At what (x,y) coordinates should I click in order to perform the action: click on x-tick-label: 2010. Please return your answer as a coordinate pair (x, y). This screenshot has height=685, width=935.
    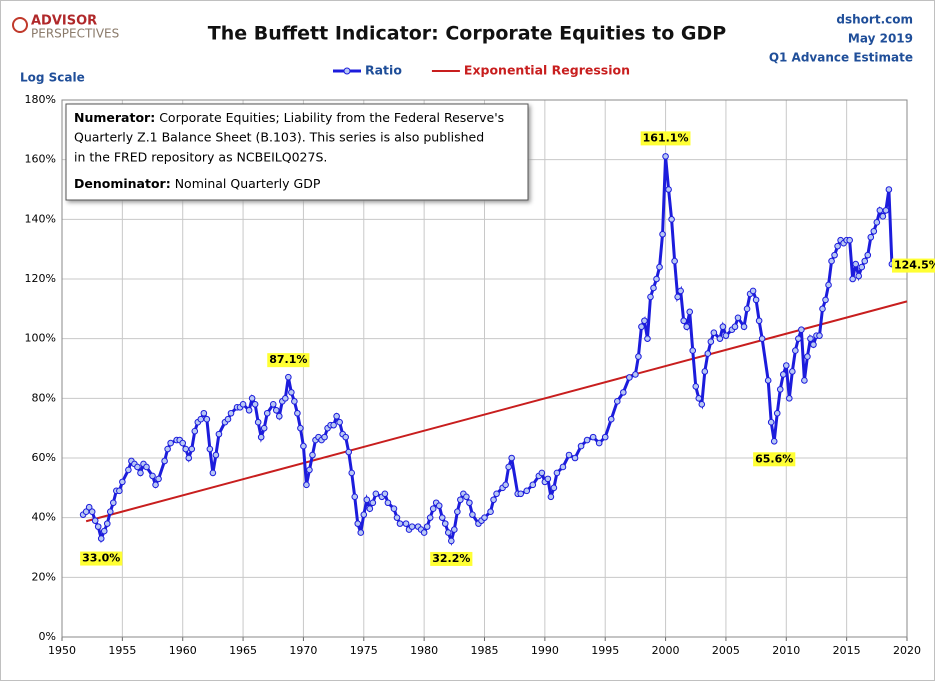
    Looking at the image, I should click on (786, 650).